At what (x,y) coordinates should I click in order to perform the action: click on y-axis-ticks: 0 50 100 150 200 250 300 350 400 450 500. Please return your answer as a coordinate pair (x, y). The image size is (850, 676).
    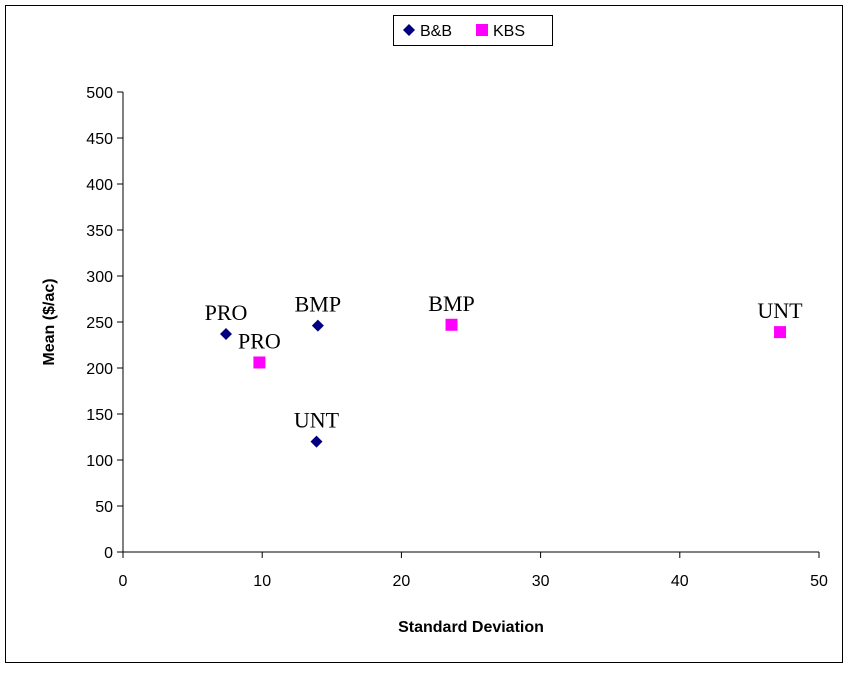
    Looking at the image, I should click on (104, 323).